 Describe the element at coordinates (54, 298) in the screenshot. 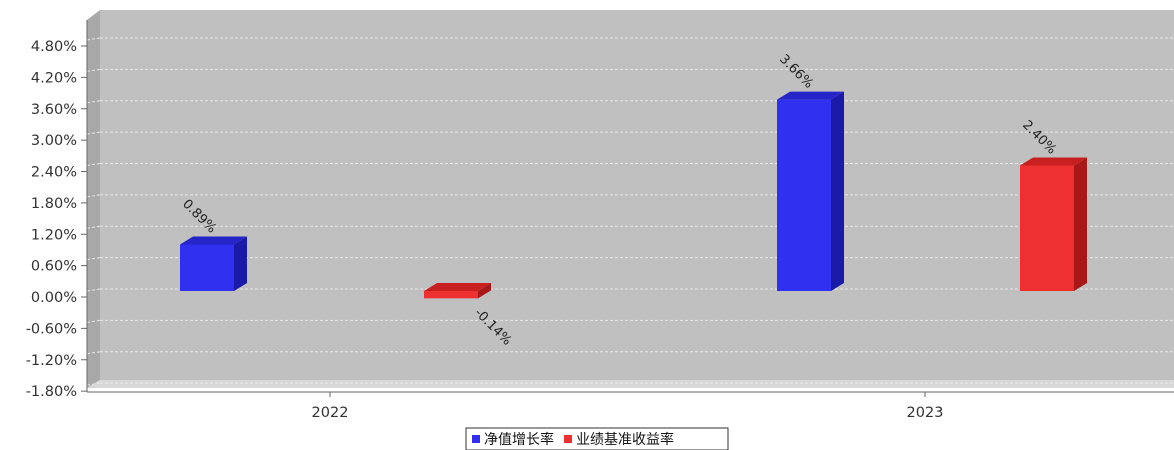

I see `y-tick-label: 0.00%` at that location.